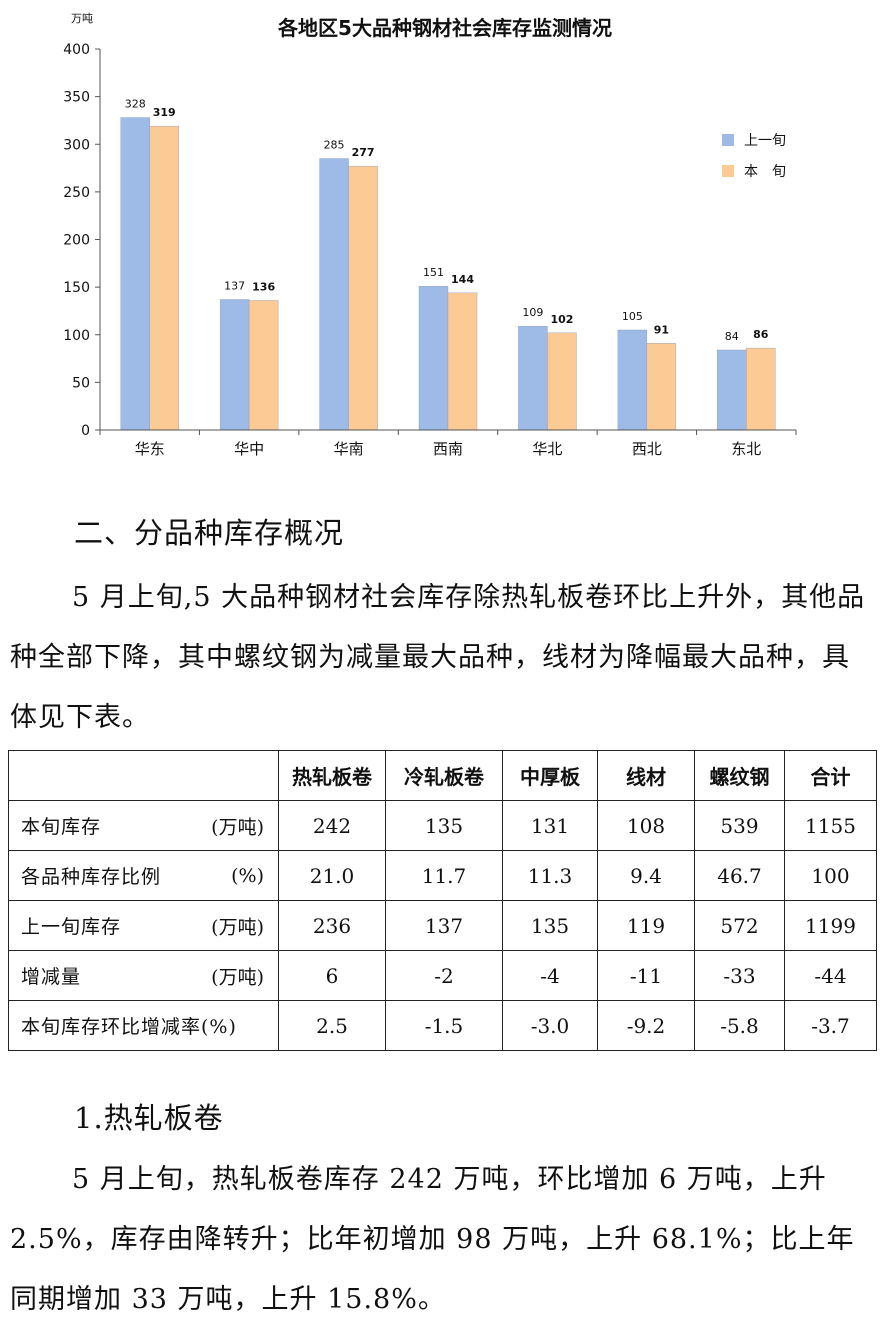 The image size is (883, 1334). Describe the element at coordinates (830, 975) in the screenshot. I see `table-cell: -44` at that location.